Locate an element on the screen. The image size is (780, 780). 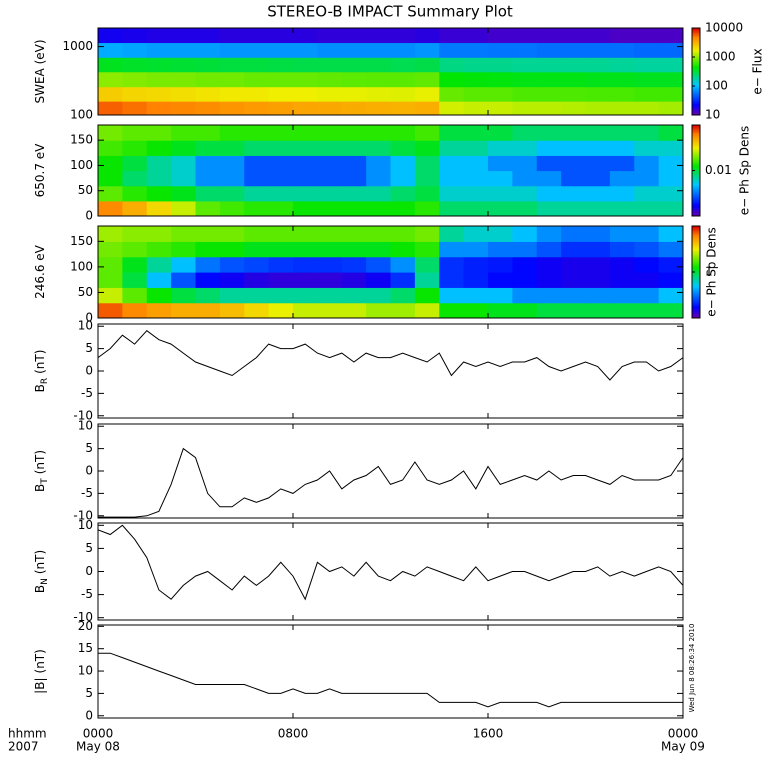
y-axis-label-main: B is located at coordinates (40, 388).